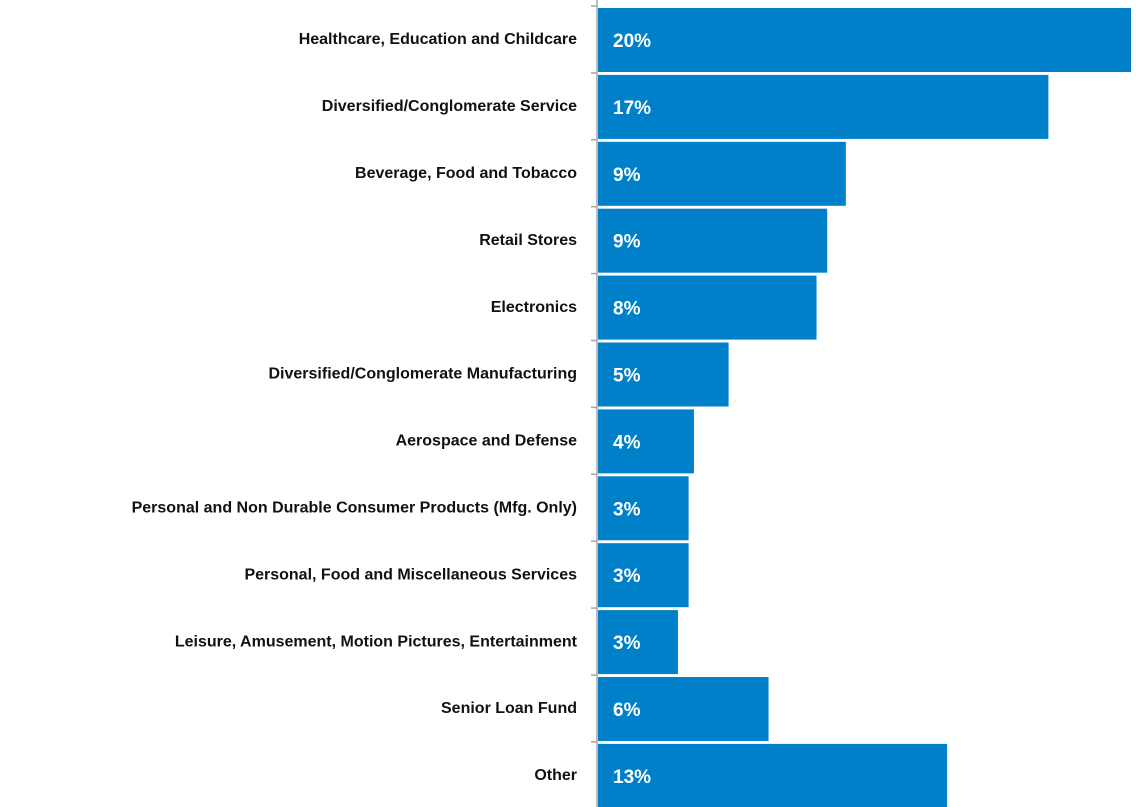 The image size is (1136, 807). Describe the element at coordinates (632, 41) in the screenshot. I see `value-label: 20%` at that location.